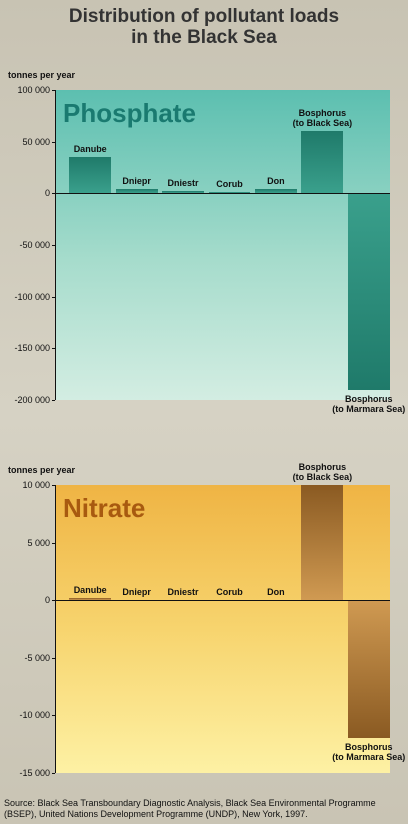  What do you see at coordinates (104, 508) in the screenshot?
I see `chart-title: Nitrate` at bounding box center [104, 508].